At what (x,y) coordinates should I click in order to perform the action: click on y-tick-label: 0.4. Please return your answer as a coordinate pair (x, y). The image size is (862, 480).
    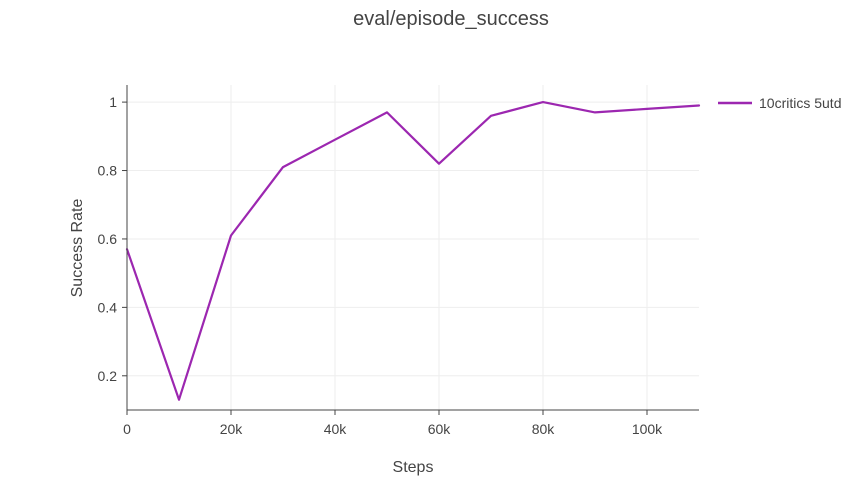
    Looking at the image, I should click on (108, 307).